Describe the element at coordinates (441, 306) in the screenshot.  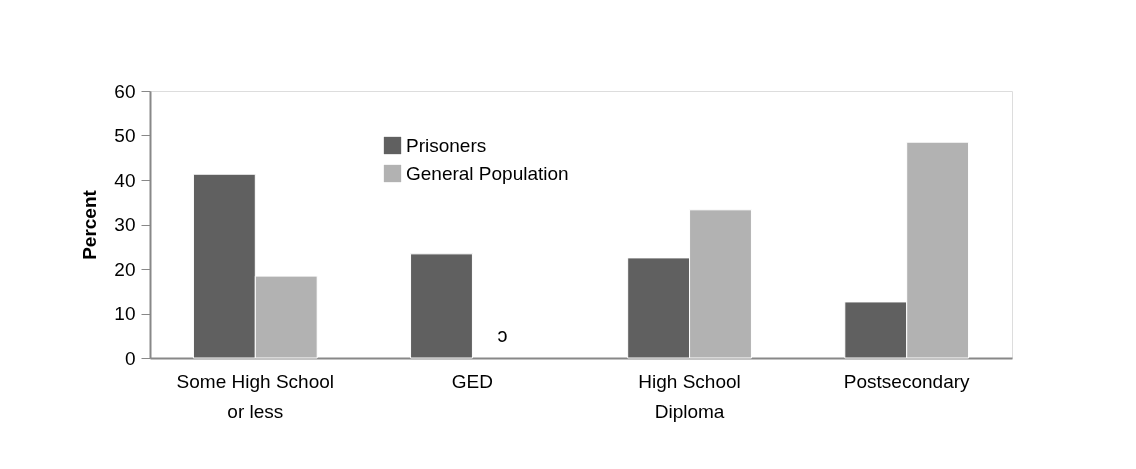
I see `bar` at that location.